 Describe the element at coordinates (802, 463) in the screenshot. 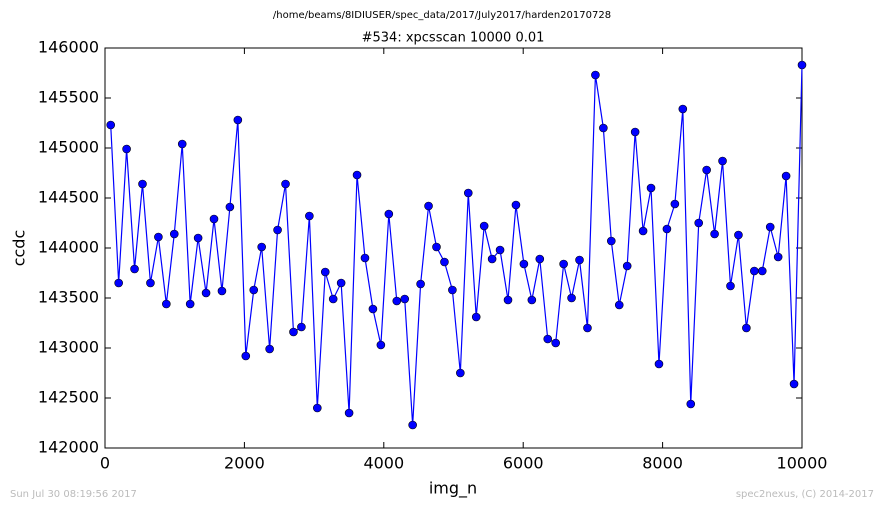

I see `x-tick-label: 10000` at that location.